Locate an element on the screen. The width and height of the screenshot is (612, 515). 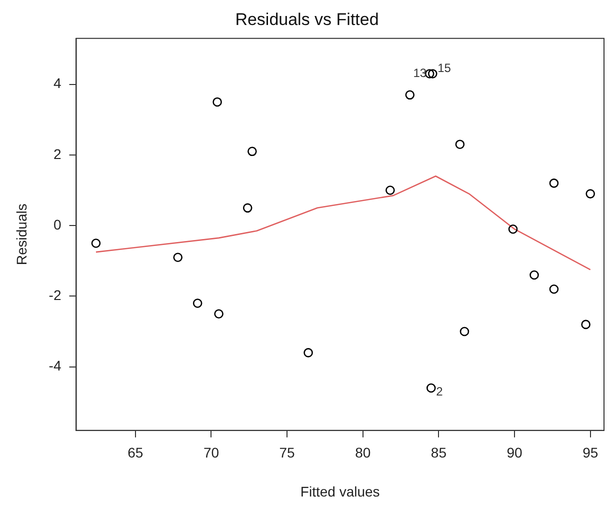
y-tick-label: -4 is located at coordinates (55, 366).